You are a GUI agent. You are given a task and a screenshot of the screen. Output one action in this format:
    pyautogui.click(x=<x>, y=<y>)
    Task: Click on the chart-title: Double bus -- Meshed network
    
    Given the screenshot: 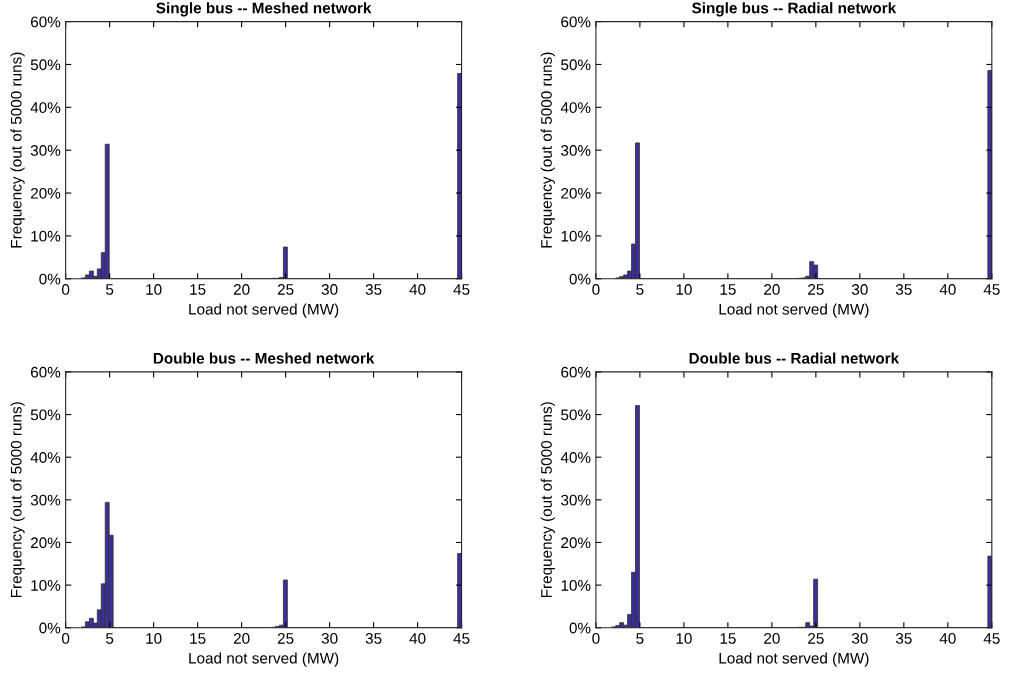 What is the action you would take?
    pyautogui.click(x=264, y=358)
    